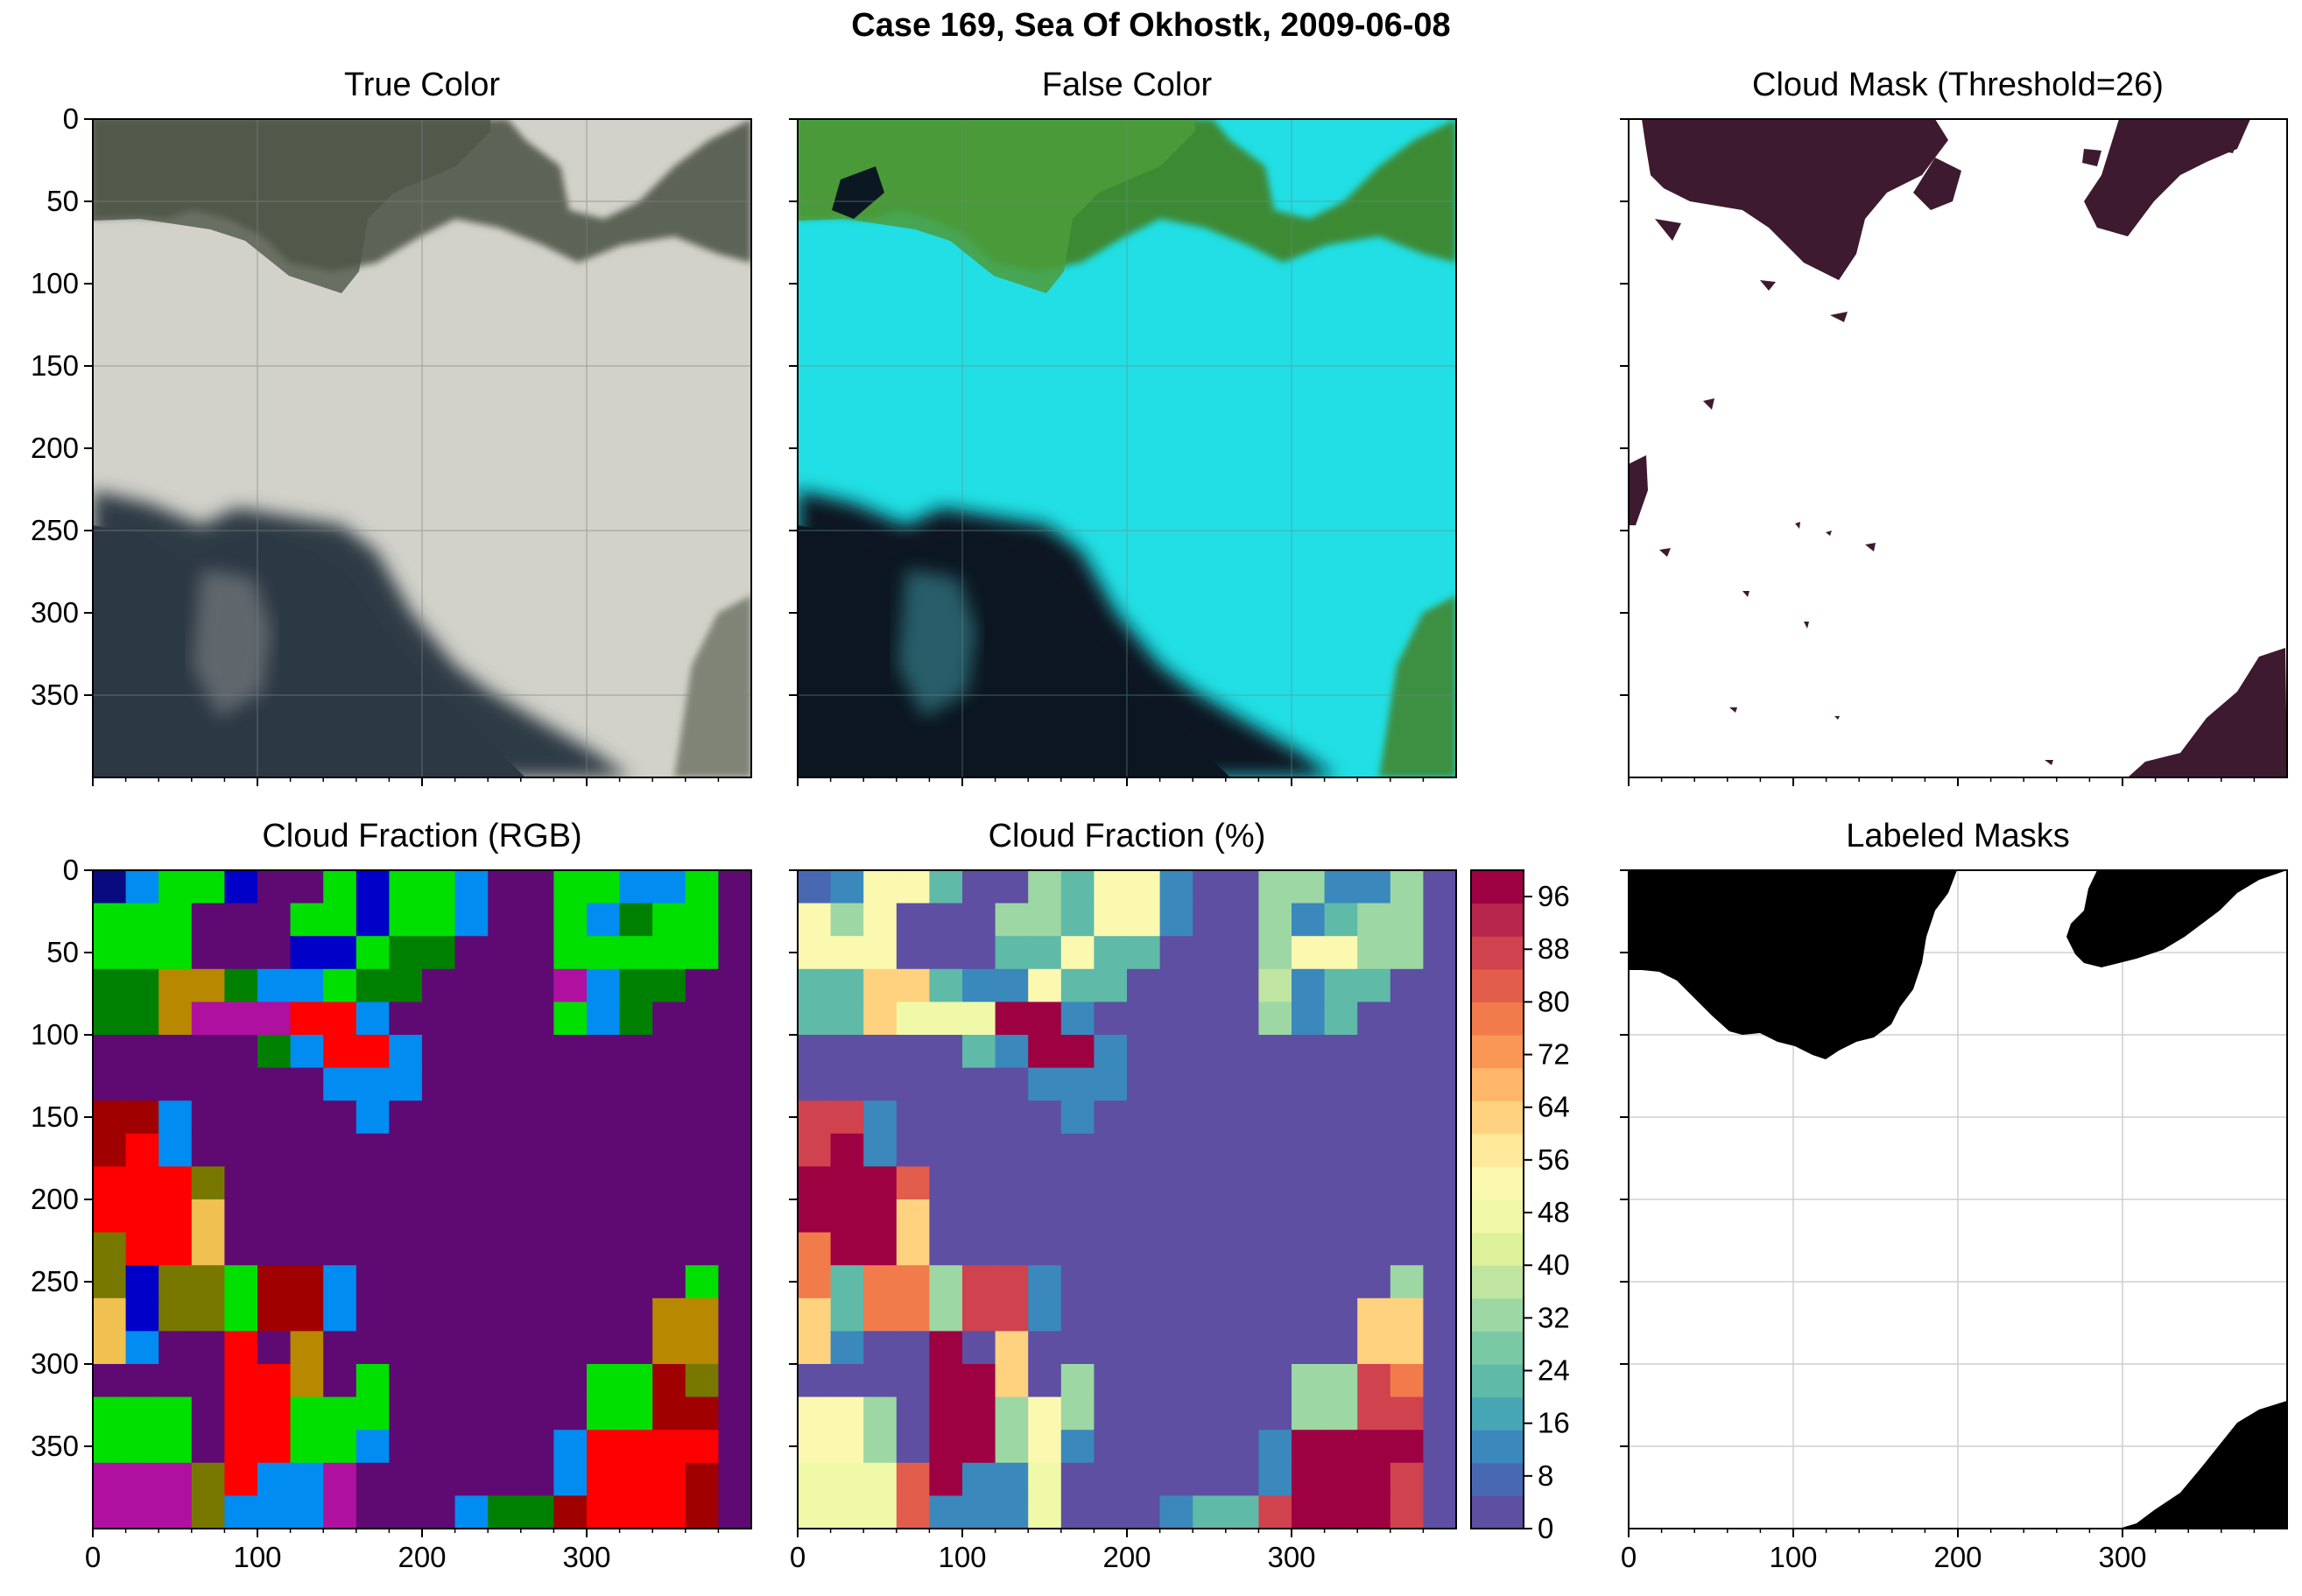 The image size is (2302, 1596). I want to click on panel-title-cloud-fraction-rgb: Cloud Fraction (RGB), so click(422, 836).